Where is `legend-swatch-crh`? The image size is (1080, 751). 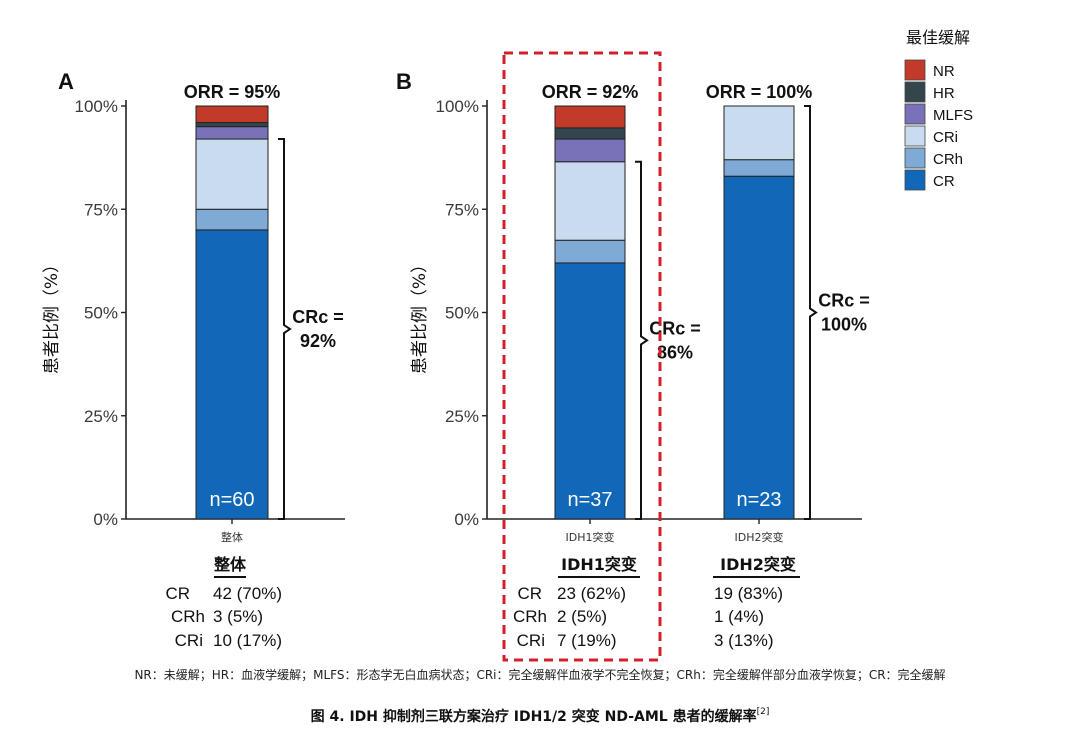 legend-swatch-crh is located at coordinates (915, 158).